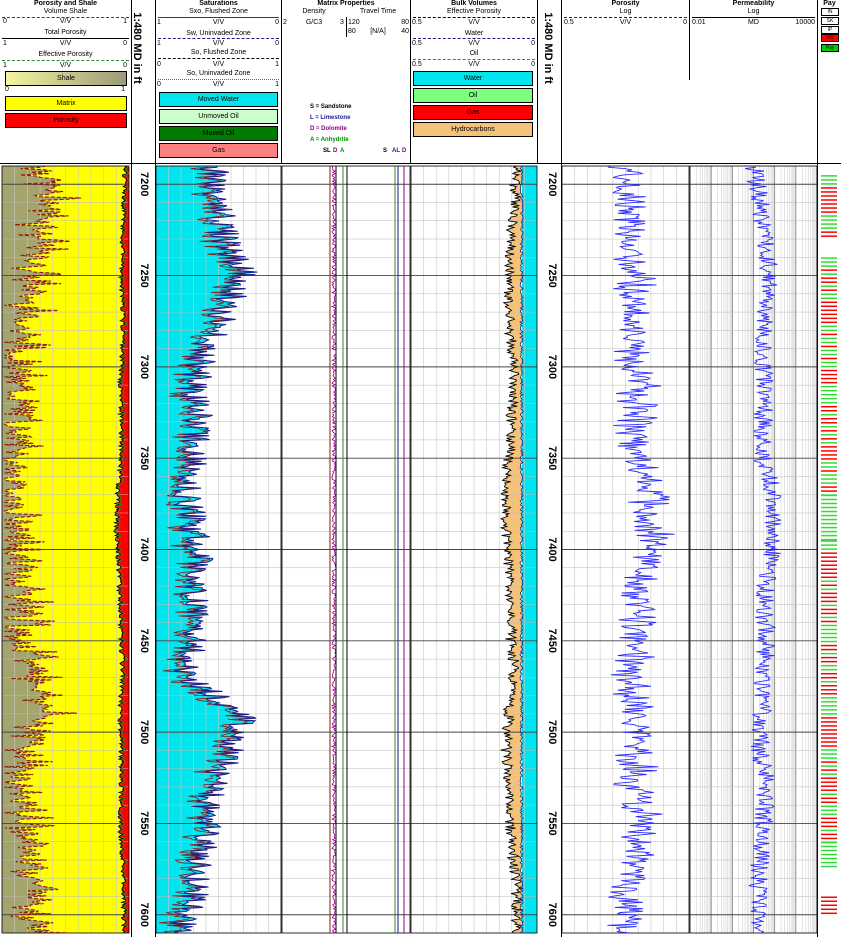 The image size is (841, 937). I want to click on track4-curve3-line, so click(474, 59).